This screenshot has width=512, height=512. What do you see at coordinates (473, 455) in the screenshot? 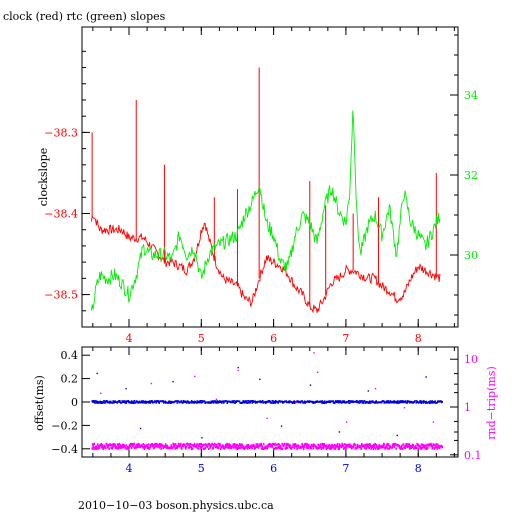
I see `bottom-right-y-tick-label-2: 0.1` at bounding box center [473, 455].